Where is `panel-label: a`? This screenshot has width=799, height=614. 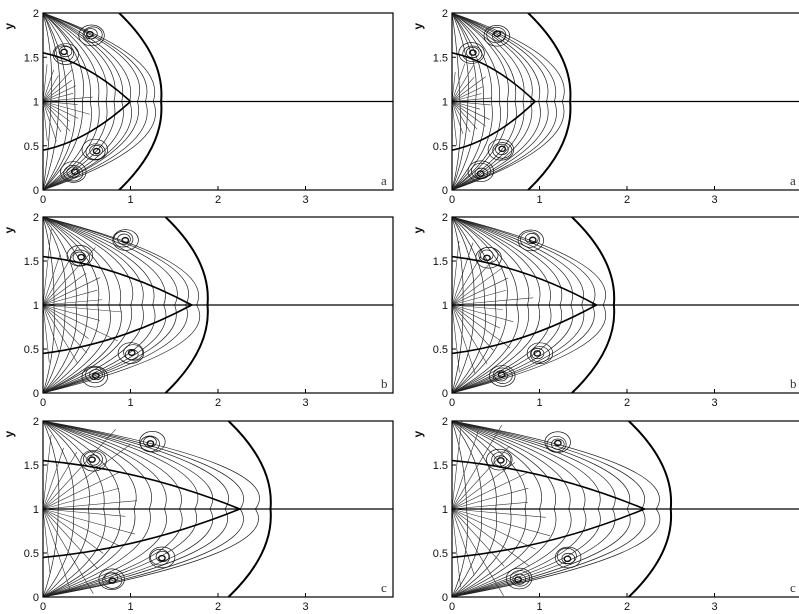 panel-label: a is located at coordinates (793, 180).